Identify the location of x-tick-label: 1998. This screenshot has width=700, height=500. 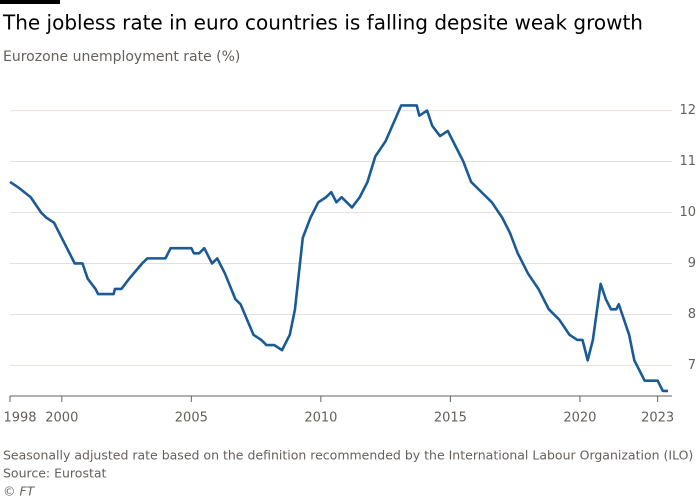
(19, 418).